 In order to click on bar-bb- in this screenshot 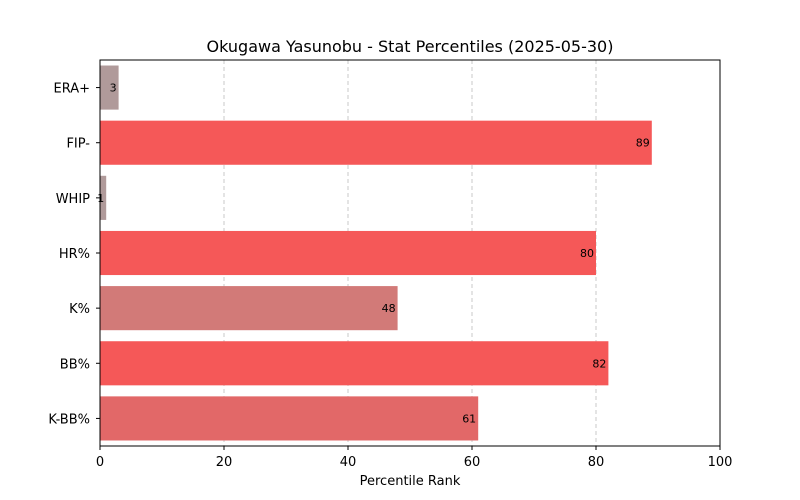, I will do `click(354, 363)`.